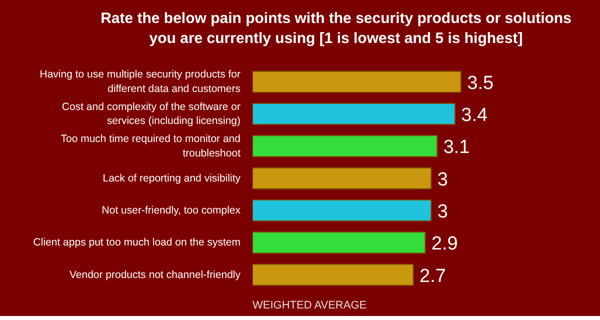 The height and width of the screenshot is (320, 600). I want to click on y-tick-label: Client apps put too much load on the system, so click(137, 242).